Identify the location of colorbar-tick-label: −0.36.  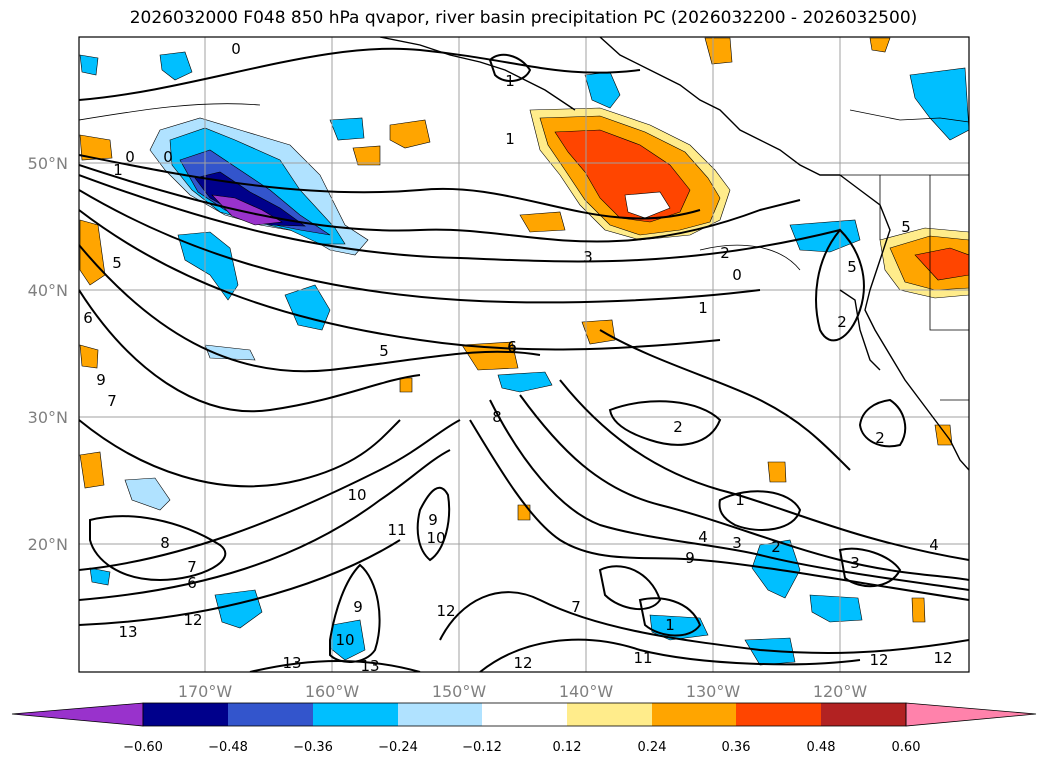
(313, 747).